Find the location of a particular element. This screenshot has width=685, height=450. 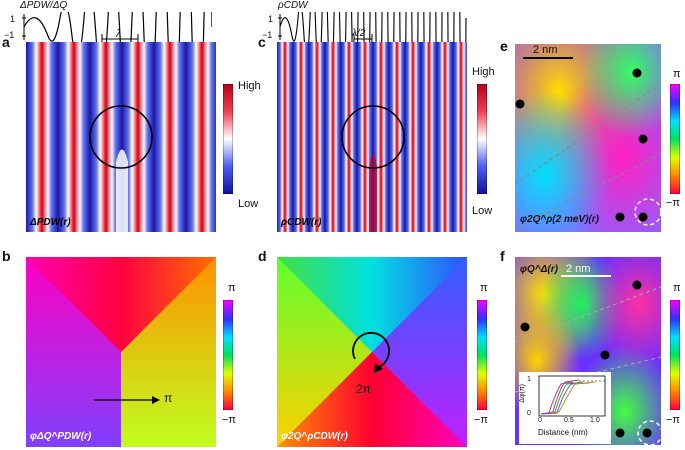

panel-c-colorbar-low: Low is located at coordinates (482, 211).